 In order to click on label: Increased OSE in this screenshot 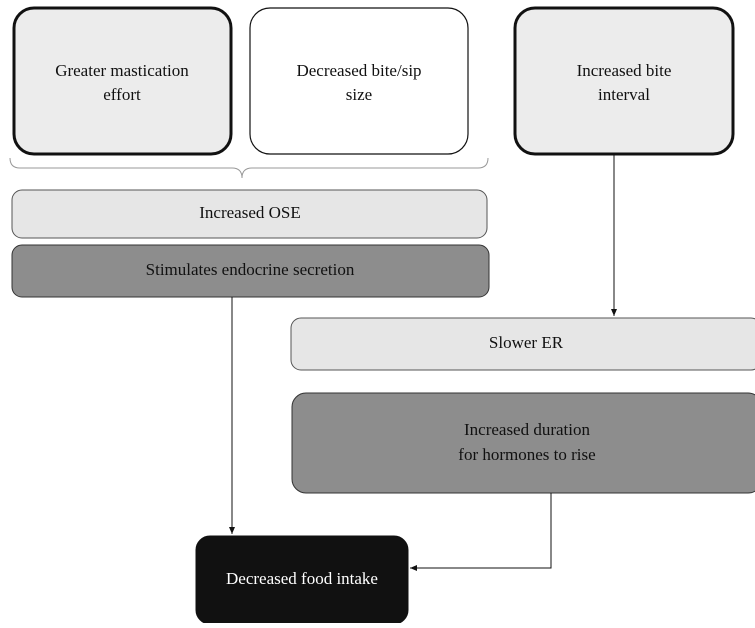, I will do `click(250, 212)`.